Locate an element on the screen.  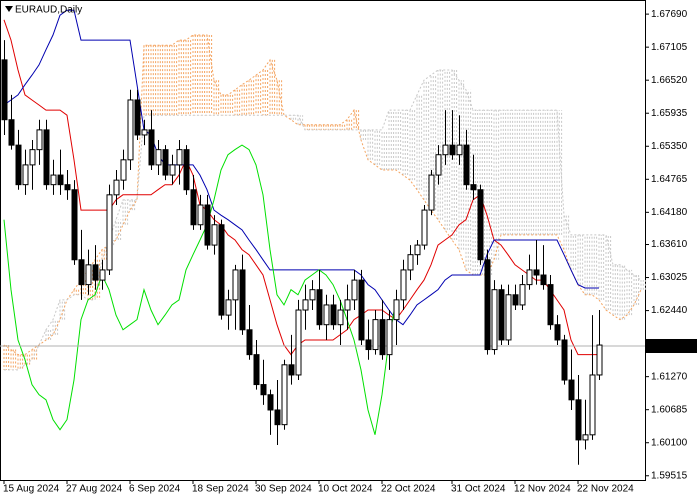
y-tick-label: 1.63610 is located at coordinates (669, 244).